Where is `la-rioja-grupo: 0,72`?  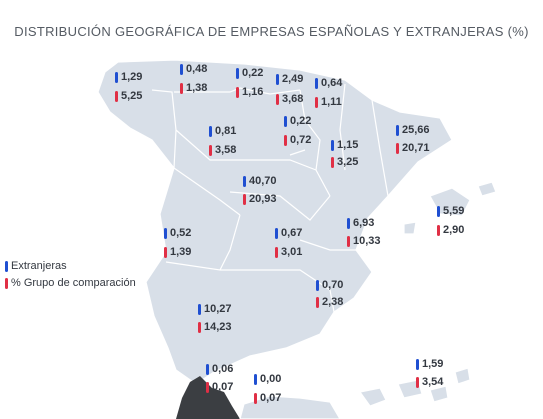
la-rioja-grupo: 0,72 is located at coordinates (297, 140).